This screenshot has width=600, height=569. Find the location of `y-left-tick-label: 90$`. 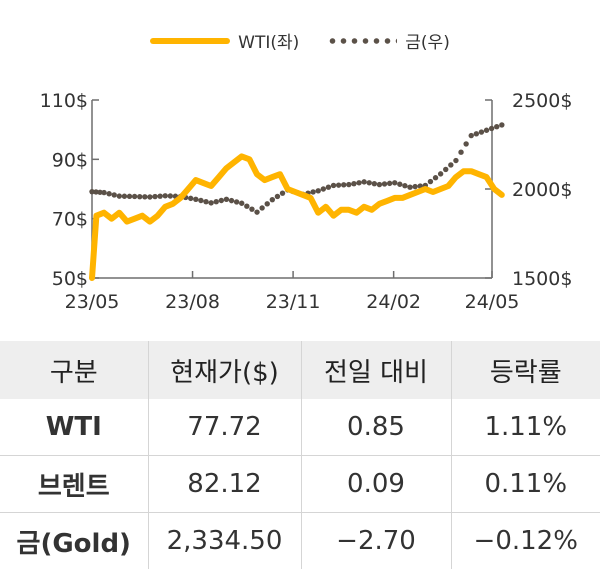

y-left-tick-label: 90$ is located at coordinates (70, 160).